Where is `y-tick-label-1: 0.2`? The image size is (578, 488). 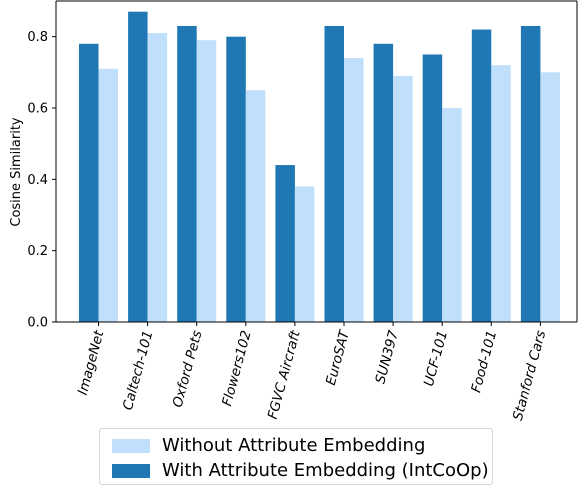 y-tick-label-1: 0.2 is located at coordinates (37, 251).